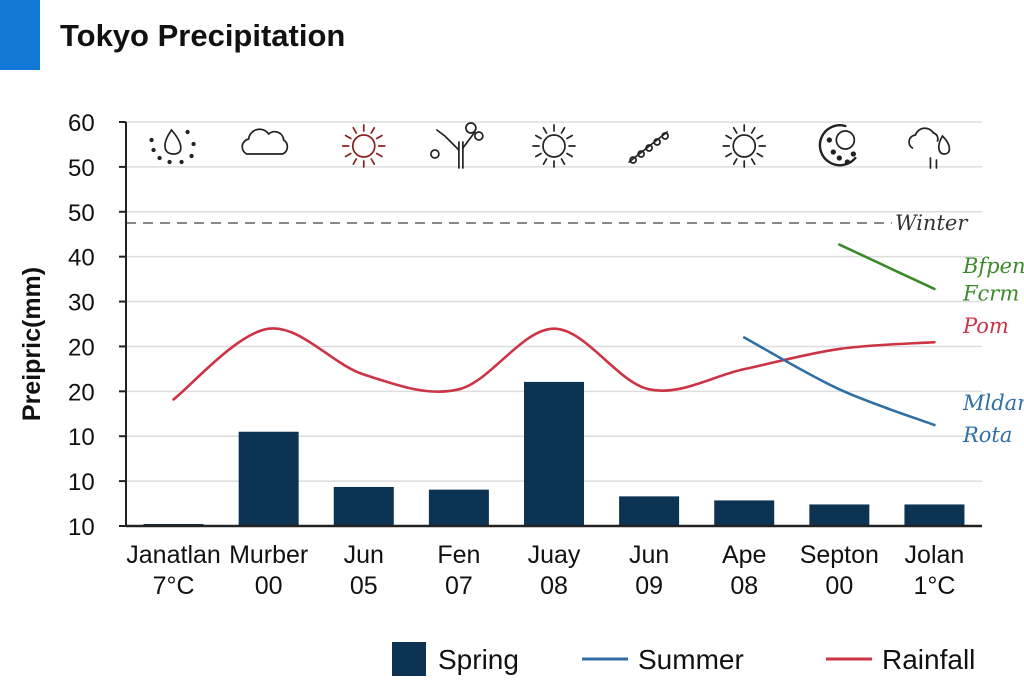 This screenshot has width=1024, height=688. What do you see at coordinates (839, 555) in the screenshot?
I see `x-tick-label: Septon` at bounding box center [839, 555].